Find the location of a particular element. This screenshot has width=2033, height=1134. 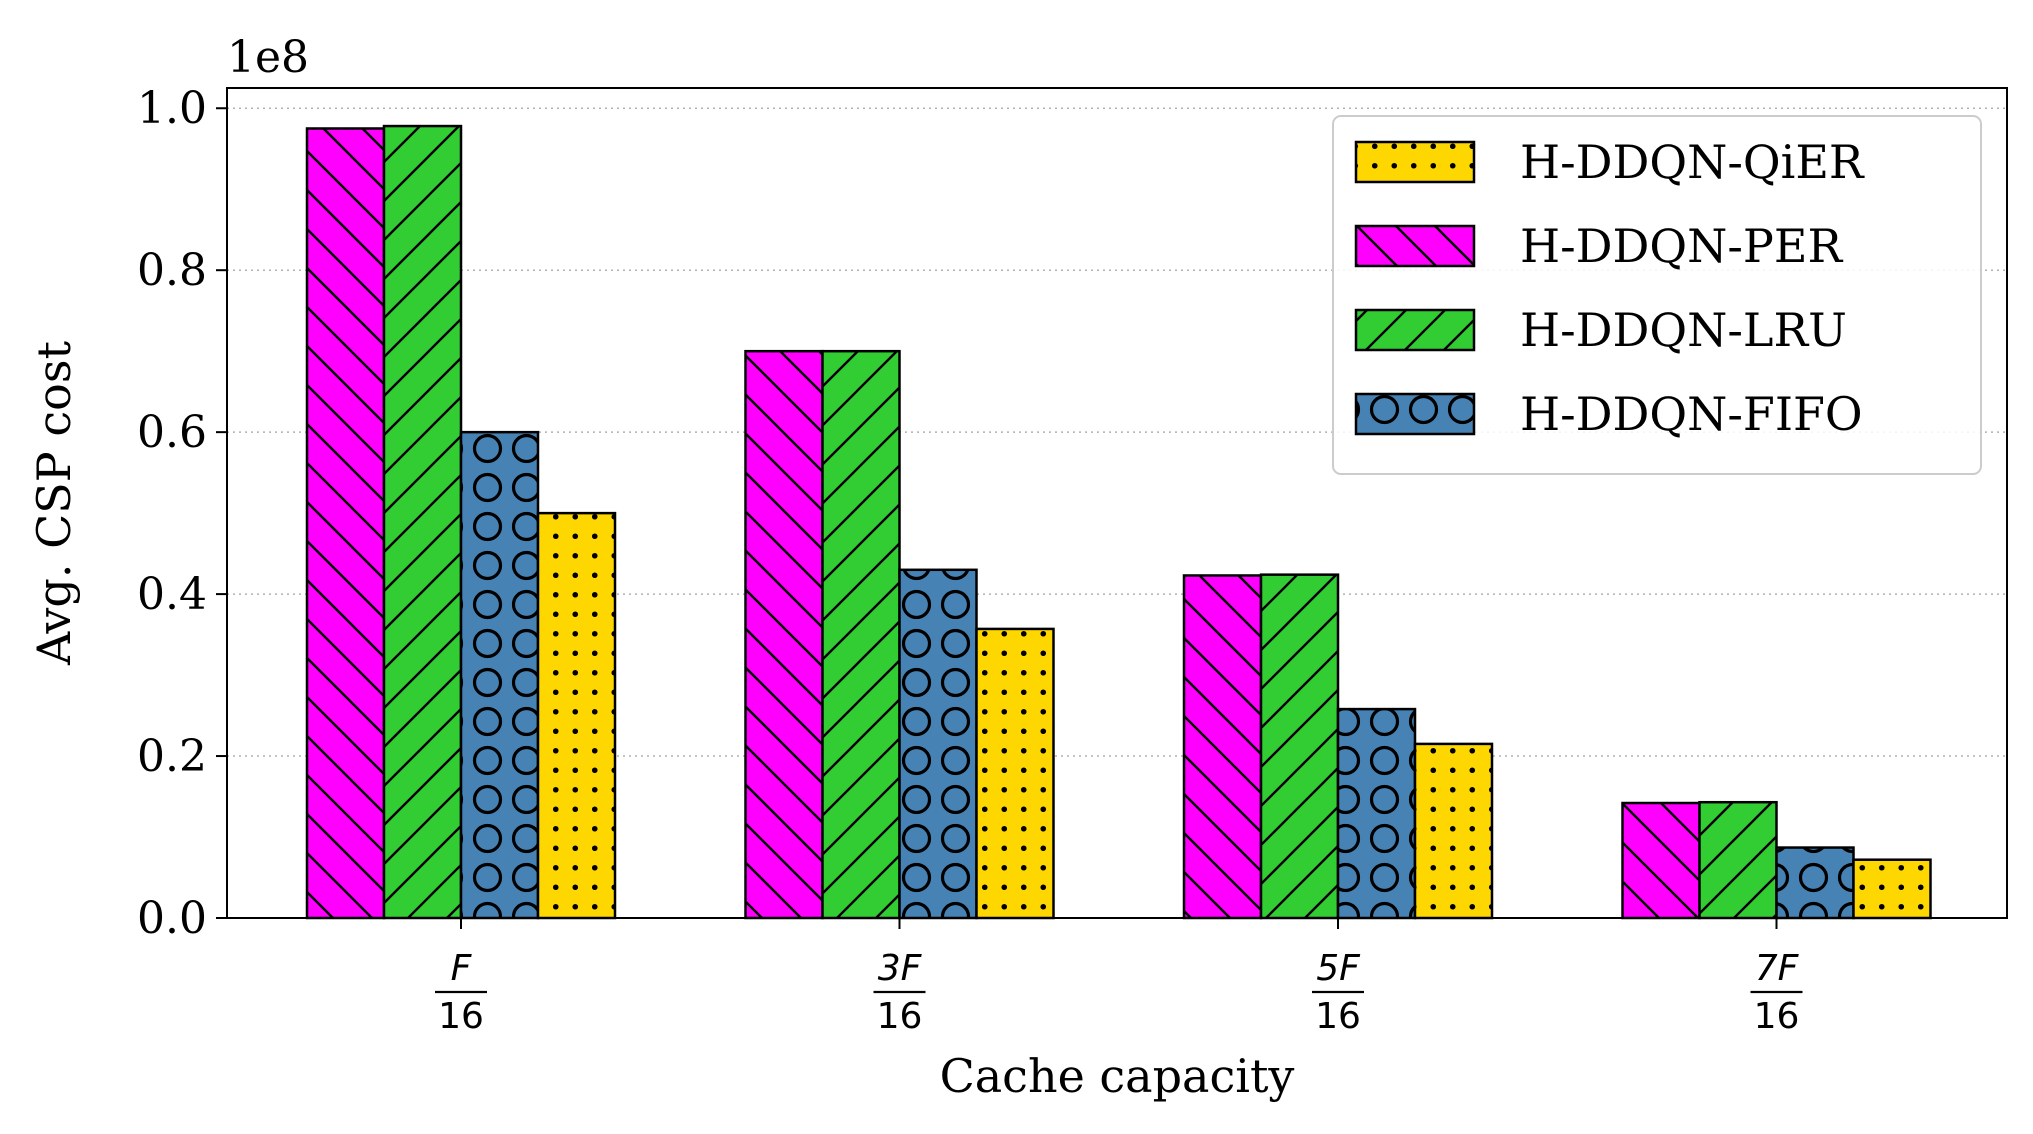

x-tick-numerator: 5F is located at coordinates (1338, 968).